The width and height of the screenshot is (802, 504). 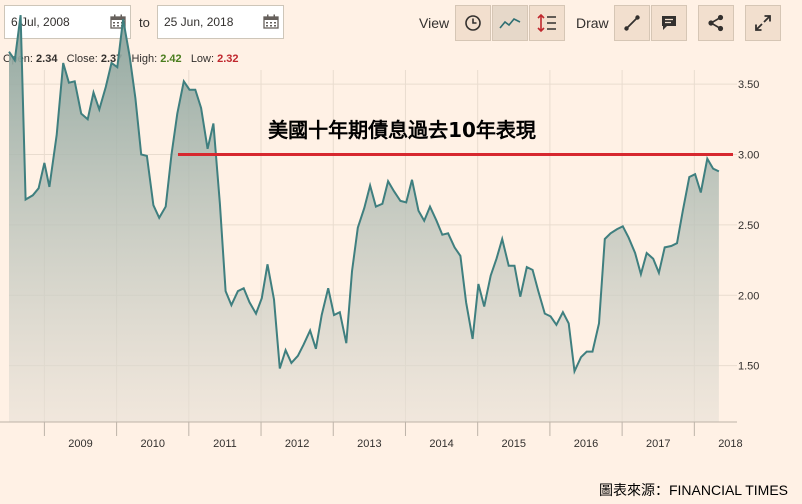 What do you see at coordinates (748, 367) in the screenshot?
I see `y-tick-label: 1.50` at bounding box center [748, 367].